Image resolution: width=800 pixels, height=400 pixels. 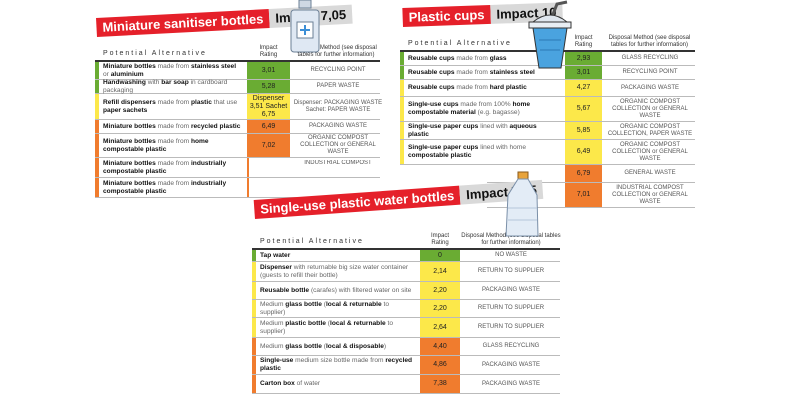 What do you see at coordinates (650, 130) in the screenshot?
I see `disposal-method: ORGANIC COMPOST COLLECTION, PAPER WASTE` at bounding box center [650, 130].